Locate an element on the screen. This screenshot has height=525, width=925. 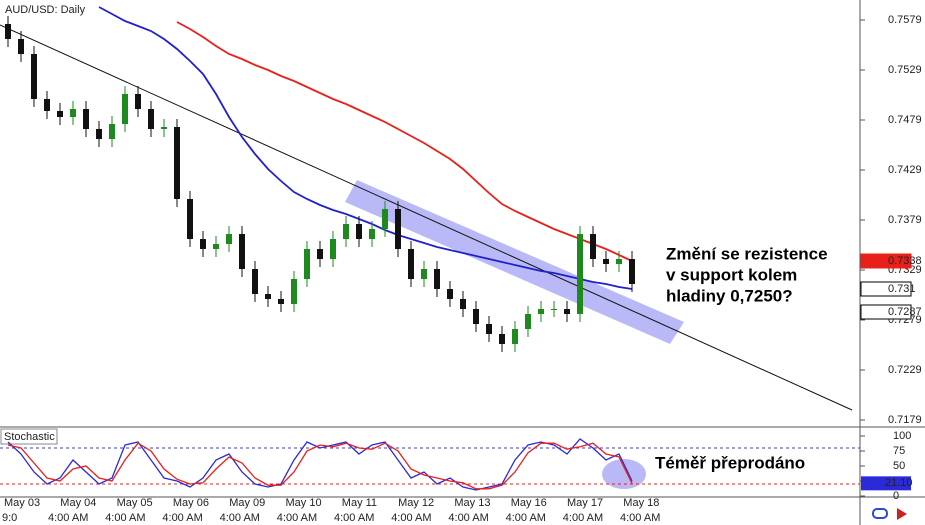
stoch-tag is located at coordinates (886, 483).